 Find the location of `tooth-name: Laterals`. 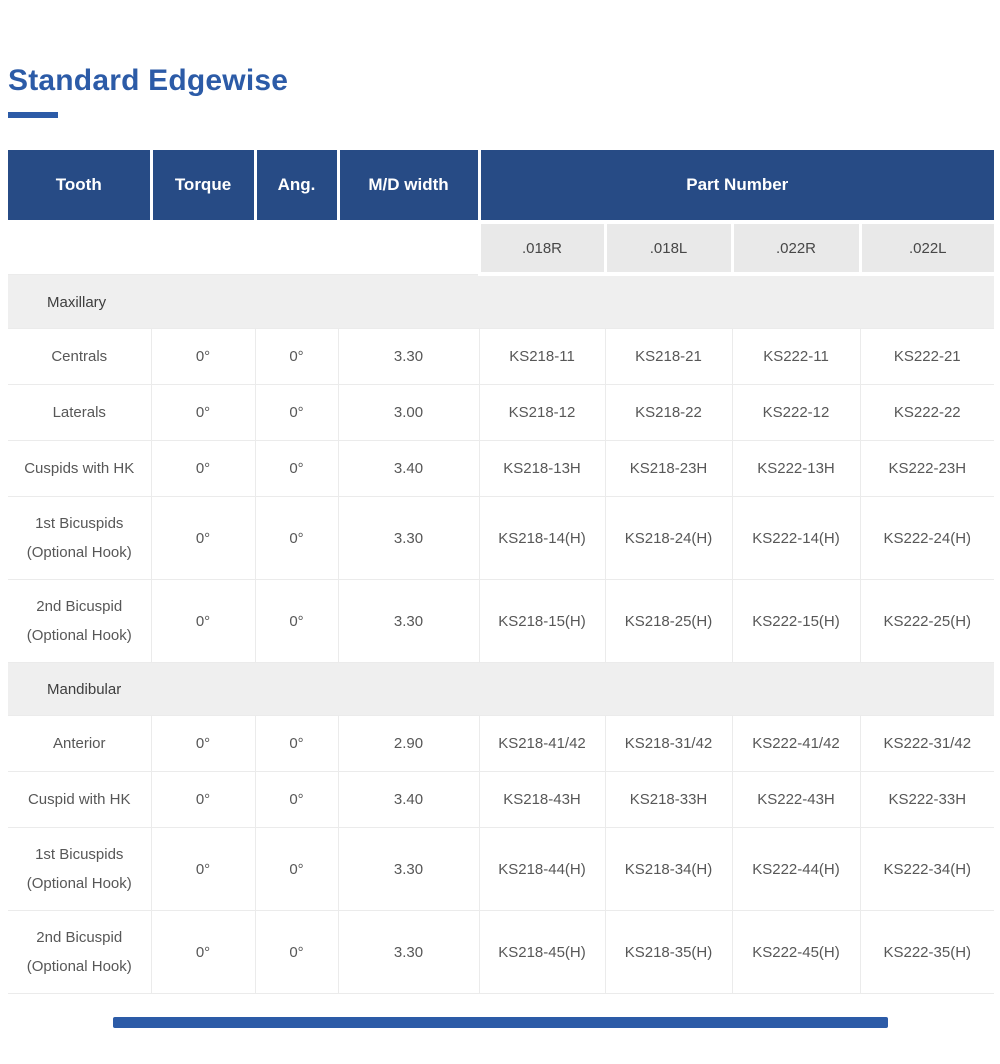

tooth-name: Laterals is located at coordinates (79, 412).